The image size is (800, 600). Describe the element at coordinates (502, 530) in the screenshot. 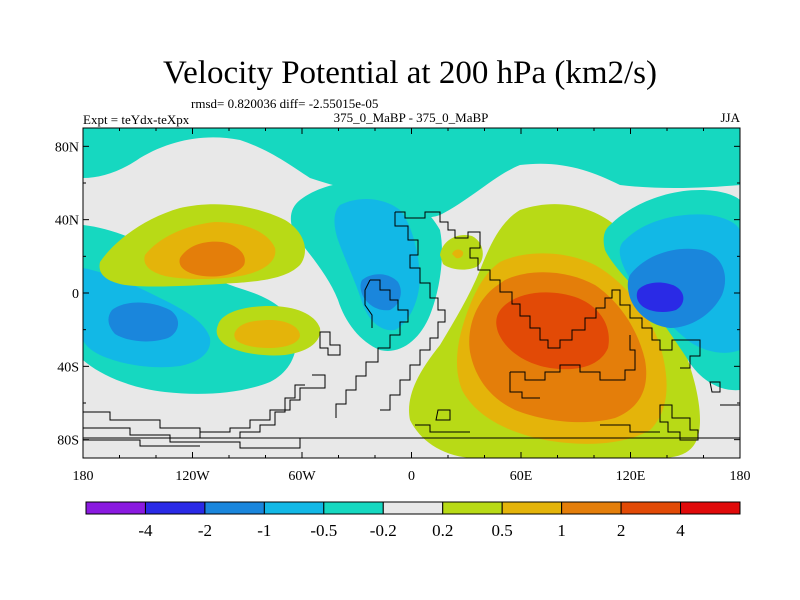

I see `colorbar-label: 0.5` at that location.